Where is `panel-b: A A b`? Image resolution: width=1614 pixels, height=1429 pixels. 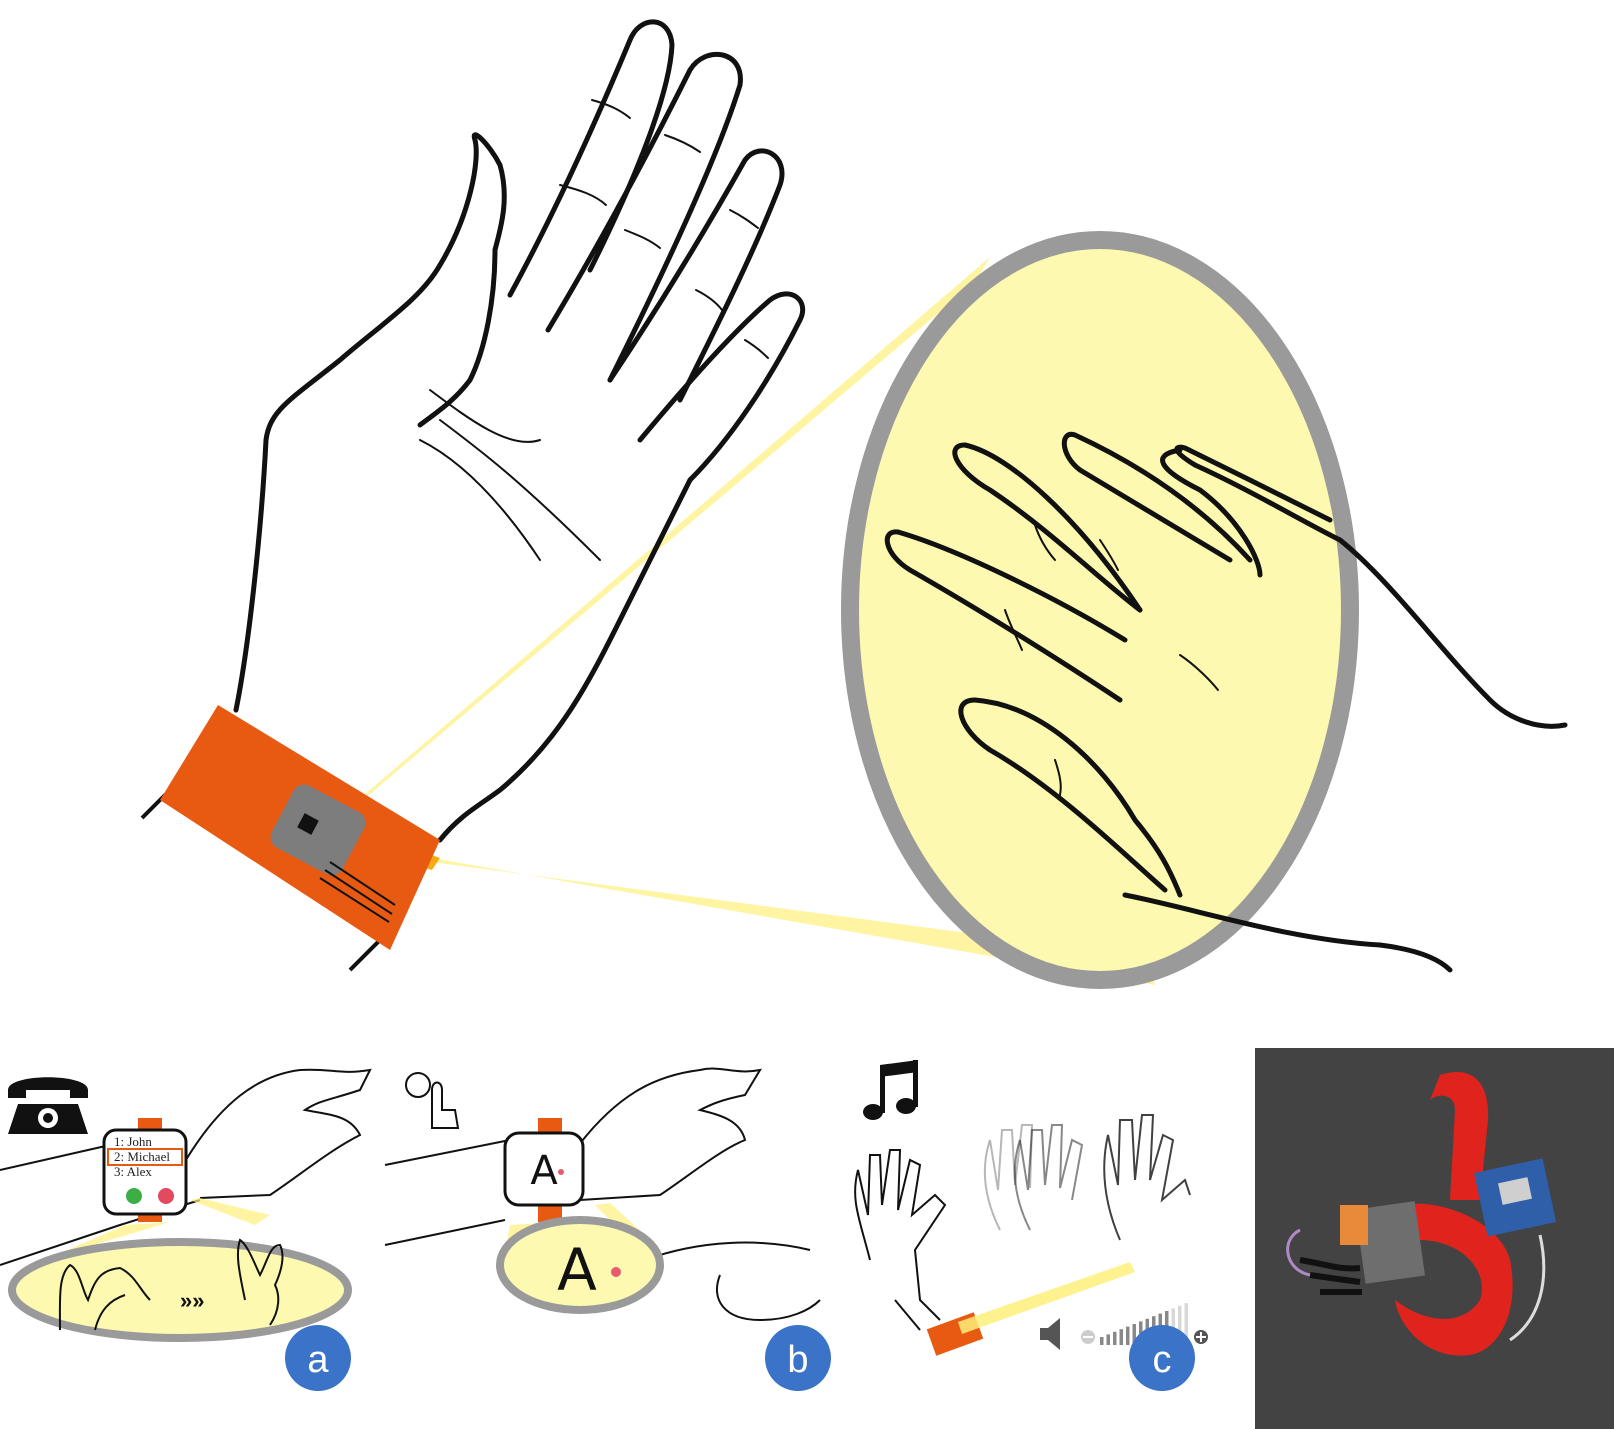 panel-b: A A b is located at coordinates (607, 1229).